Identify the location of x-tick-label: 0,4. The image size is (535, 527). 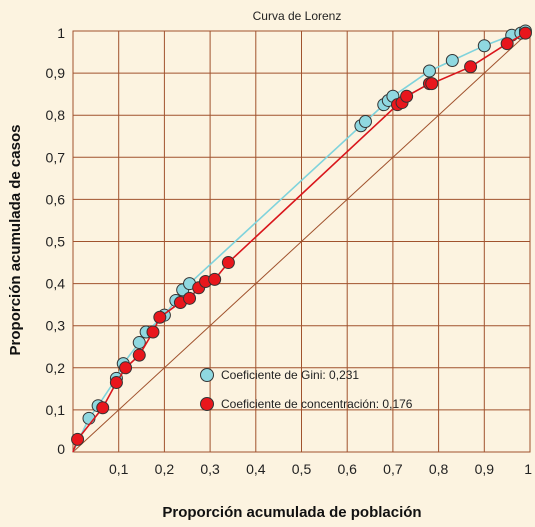
(256, 469).